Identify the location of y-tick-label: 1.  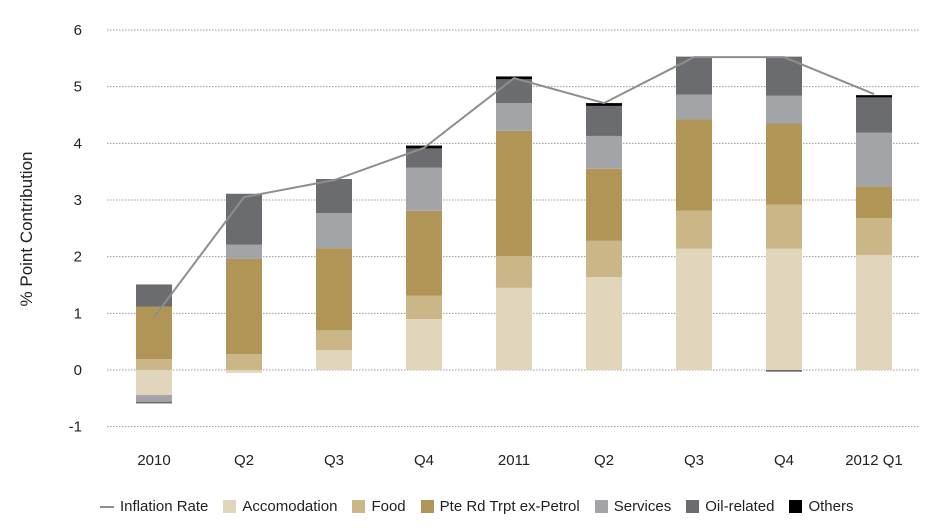
(78, 313).